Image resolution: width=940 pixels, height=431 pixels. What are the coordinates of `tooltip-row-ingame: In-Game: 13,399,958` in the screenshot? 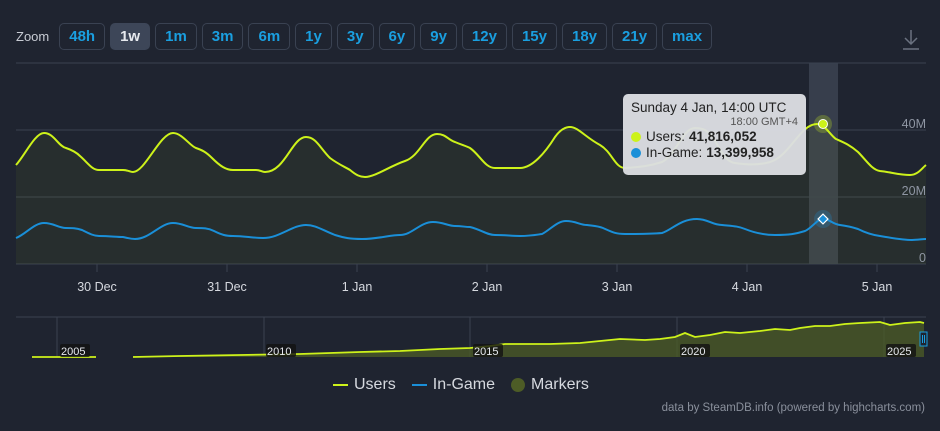 It's located at (714, 152).